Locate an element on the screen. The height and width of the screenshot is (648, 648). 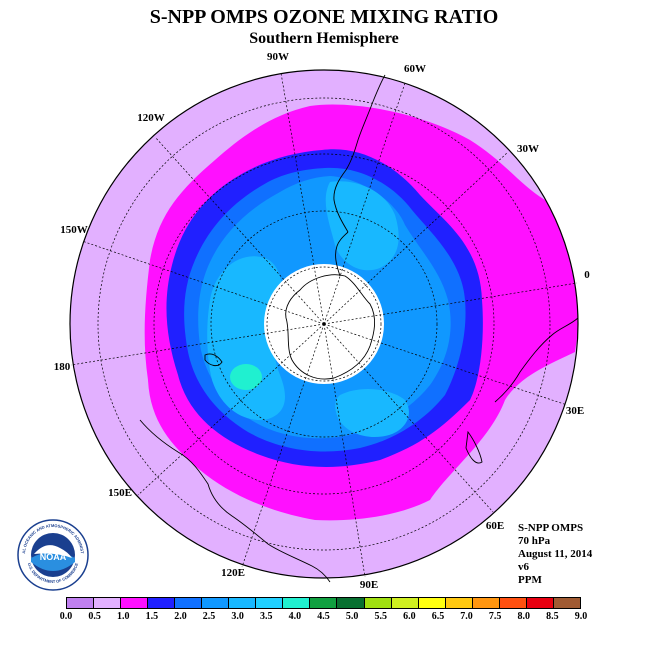
colorbar-tick-label: 8.0 is located at coordinates (524, 616).